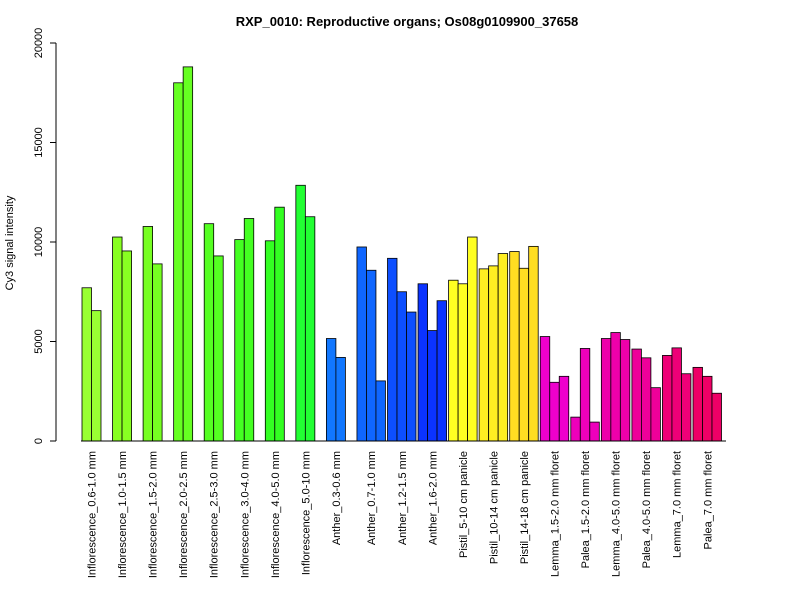  What do you see at coordinates (372, 498) in the screenshot?
I see `x-tick-label: Anther_0.7-1.0 mm` at bounding box center [372, 498].